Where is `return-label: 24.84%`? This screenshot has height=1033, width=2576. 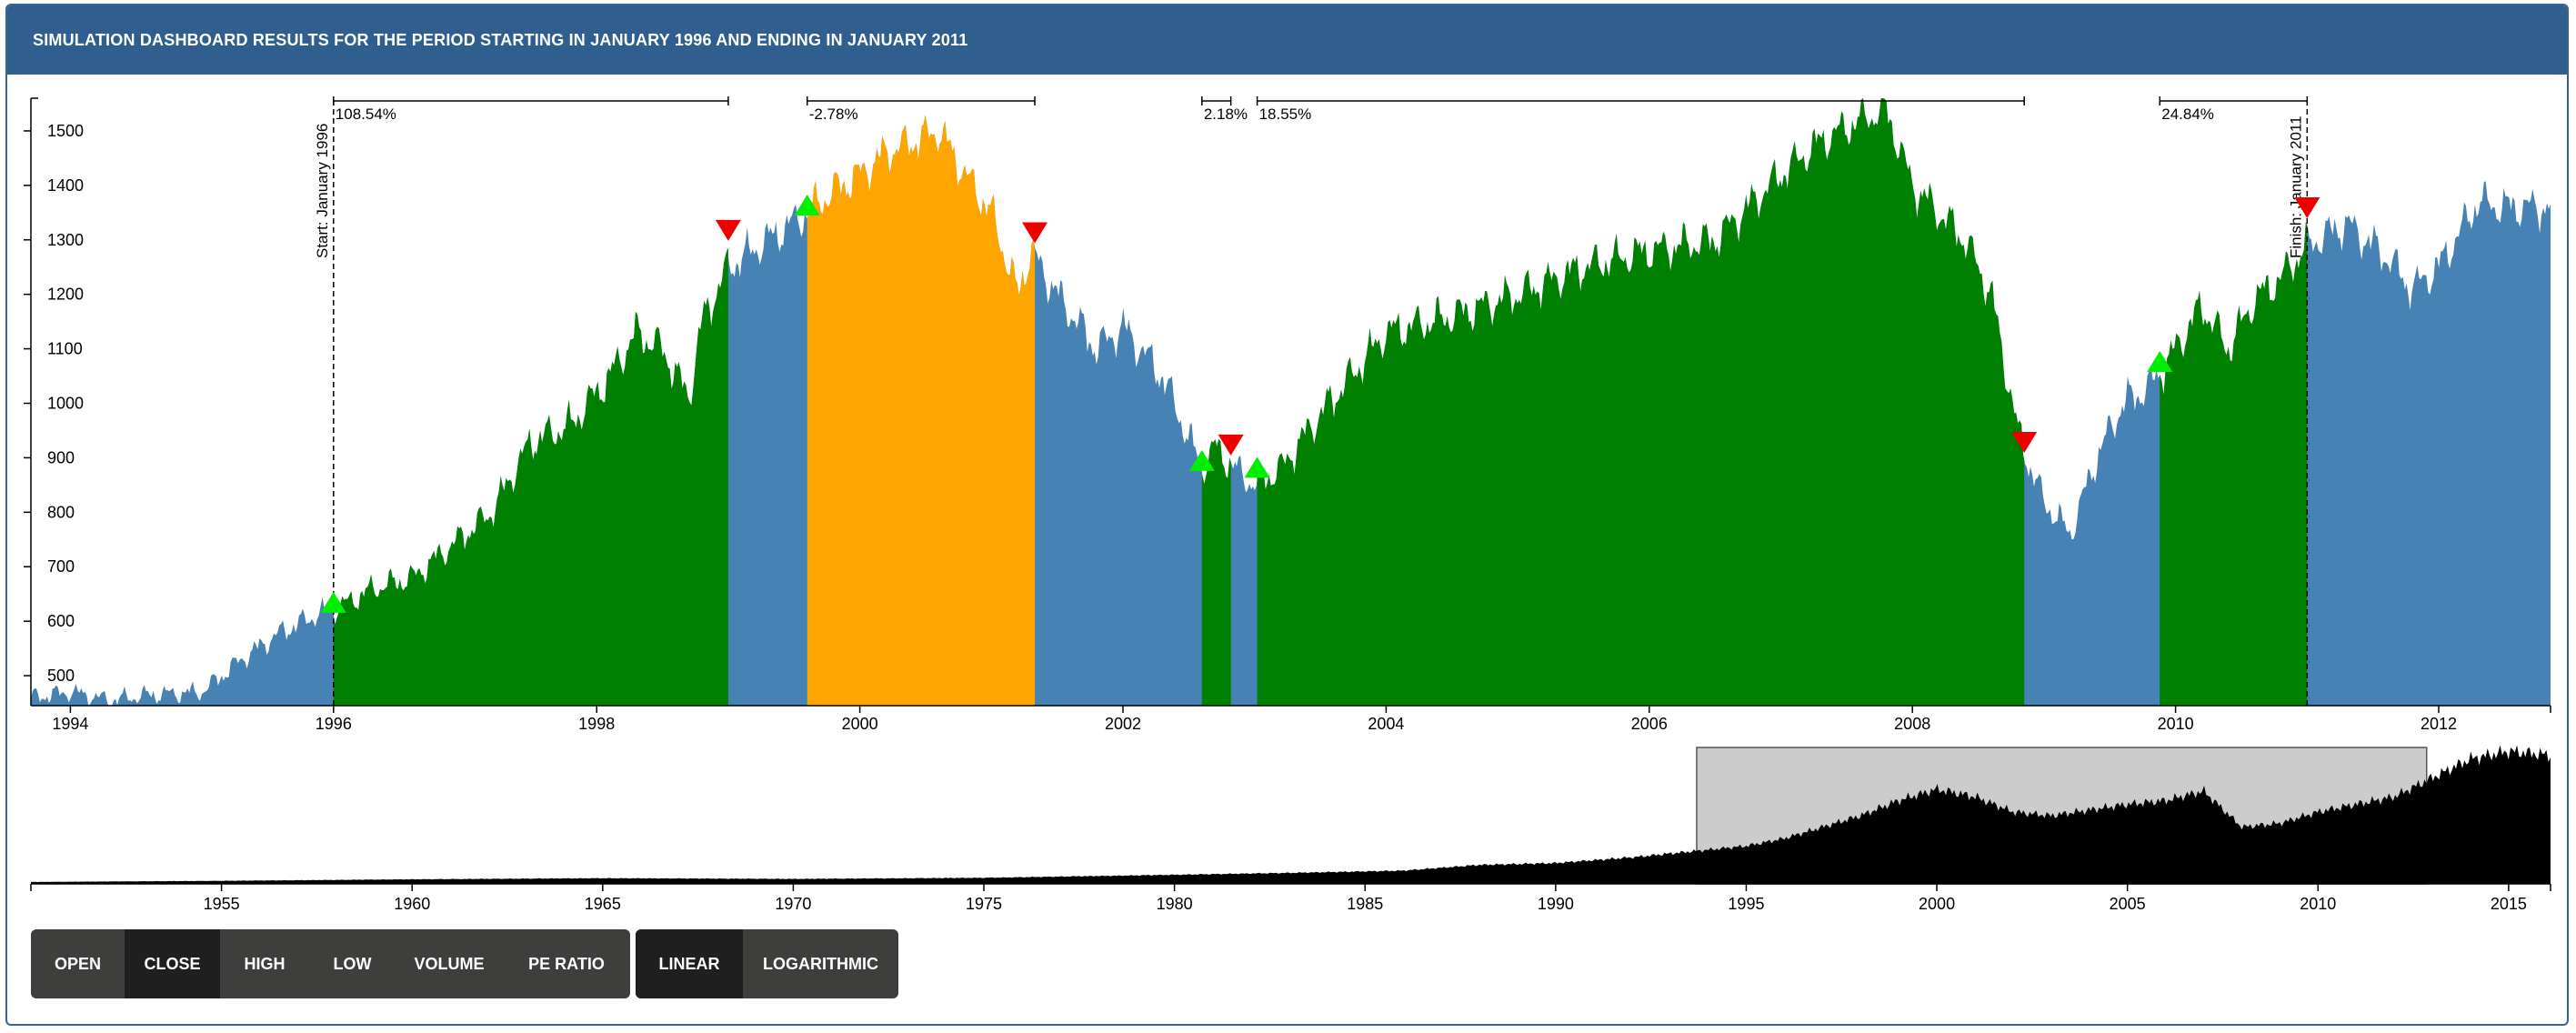 return-label: 24.84% is located at coordinates (2187, 114).